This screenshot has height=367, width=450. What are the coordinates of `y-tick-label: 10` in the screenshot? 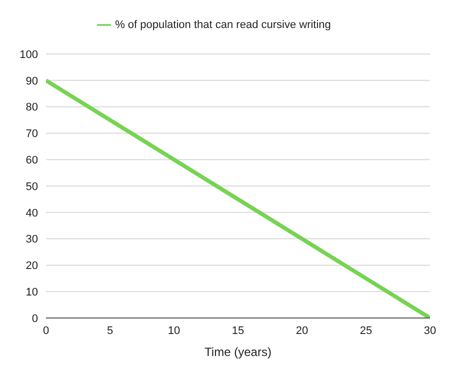 It's located at (32, 292).